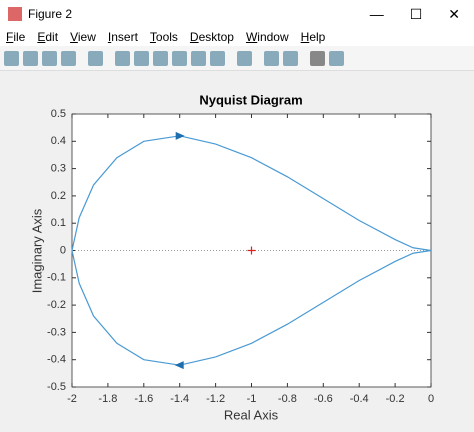 This screenshot has width=474, height=432. Describe the element at coordinates (376, 13) in the screenshot. I see `minimize-button: —` at that location.